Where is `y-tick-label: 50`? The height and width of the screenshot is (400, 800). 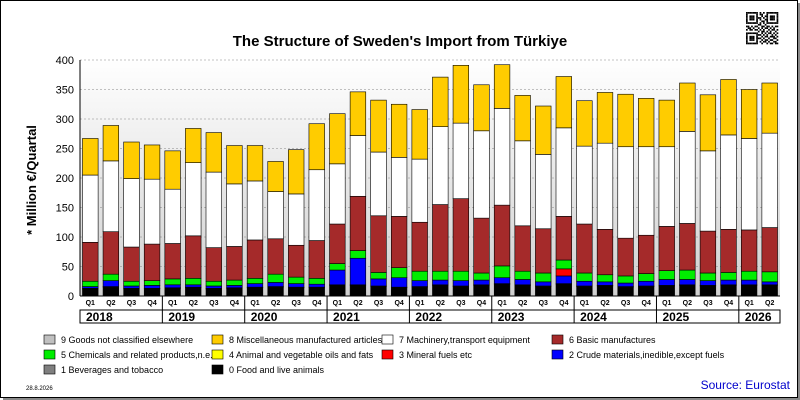 y-tick-label: 50 is located at coordinates (68, 268).